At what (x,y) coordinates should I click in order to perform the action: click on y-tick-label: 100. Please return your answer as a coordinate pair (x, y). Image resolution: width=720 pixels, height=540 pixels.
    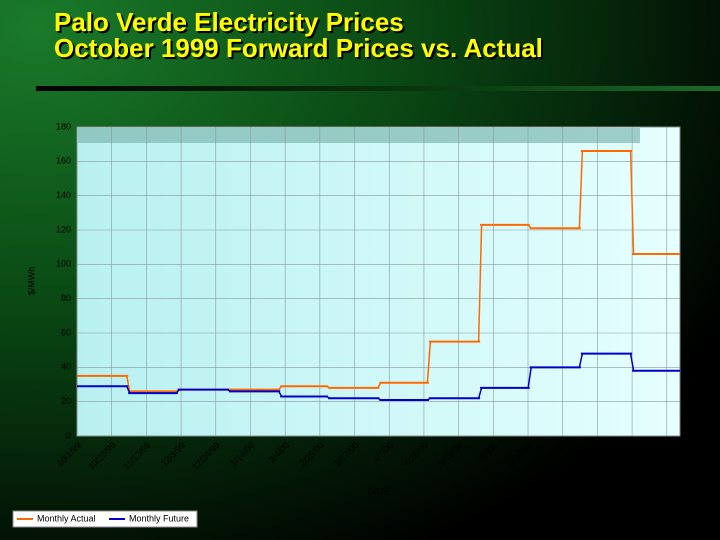
    Looking at the image, I should click on (63, 264).